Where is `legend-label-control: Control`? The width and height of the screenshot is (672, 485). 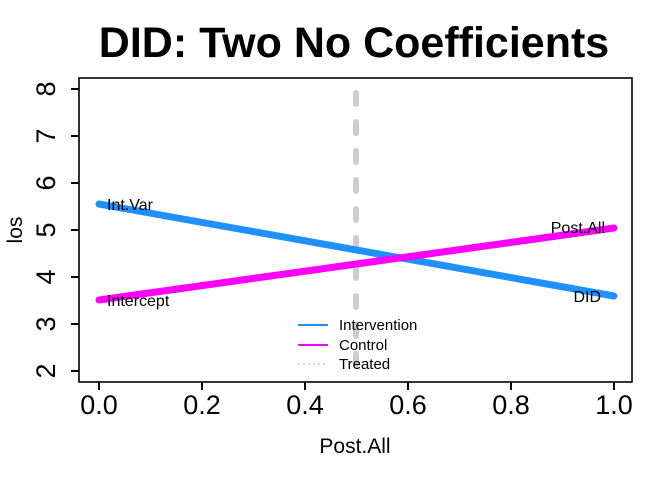 legend-label-control: Control is located at coordinates (363, 345).